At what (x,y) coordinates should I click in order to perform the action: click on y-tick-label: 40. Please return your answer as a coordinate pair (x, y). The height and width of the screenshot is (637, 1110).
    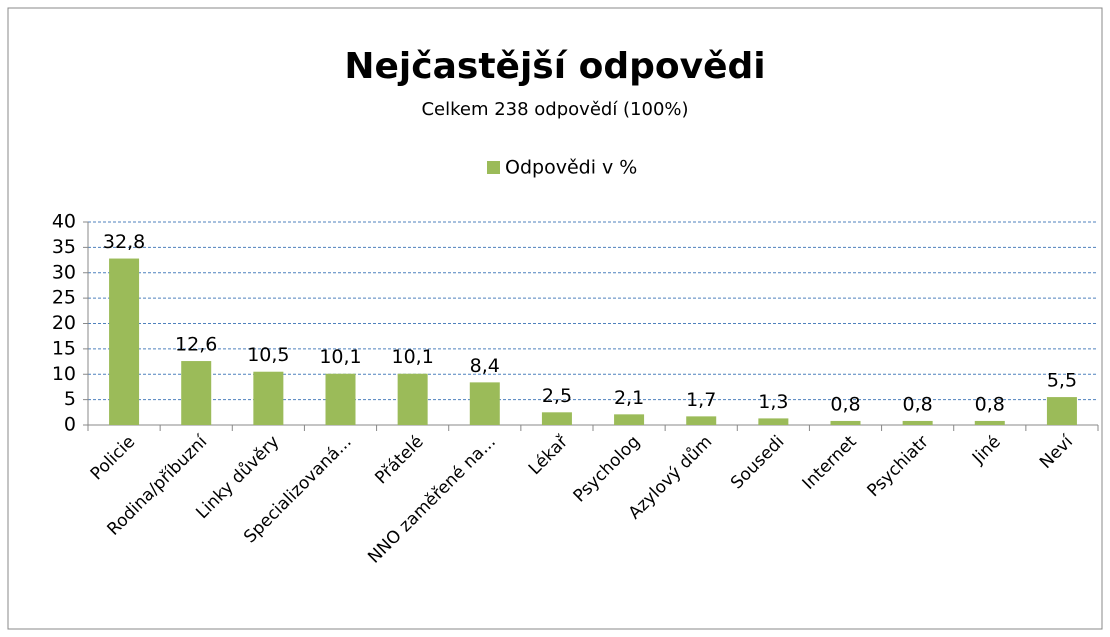
    Looking at the image, I should click on (64, 222).